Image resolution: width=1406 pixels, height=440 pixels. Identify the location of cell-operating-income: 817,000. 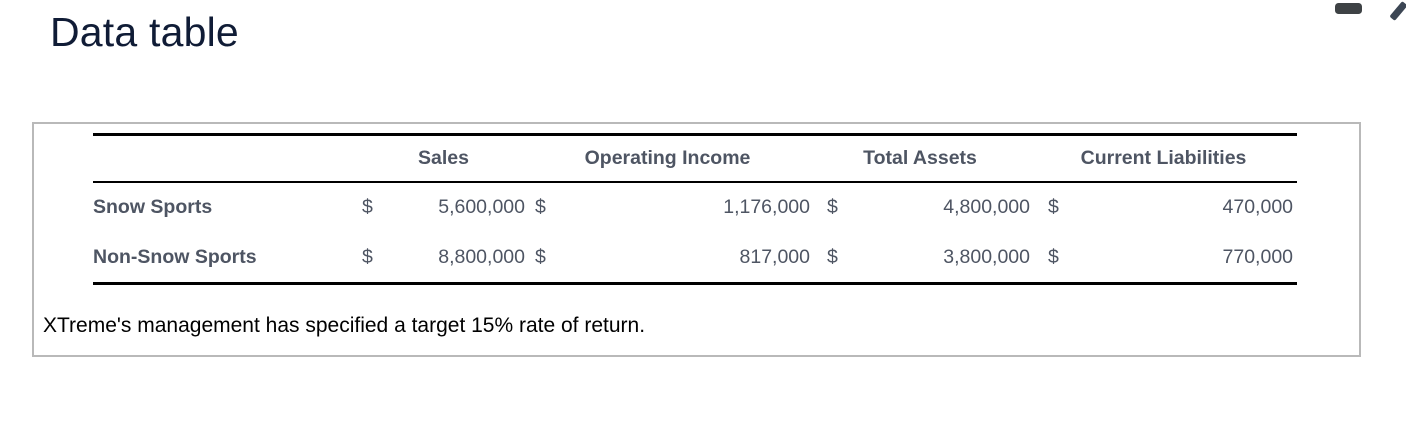
(775, 256).